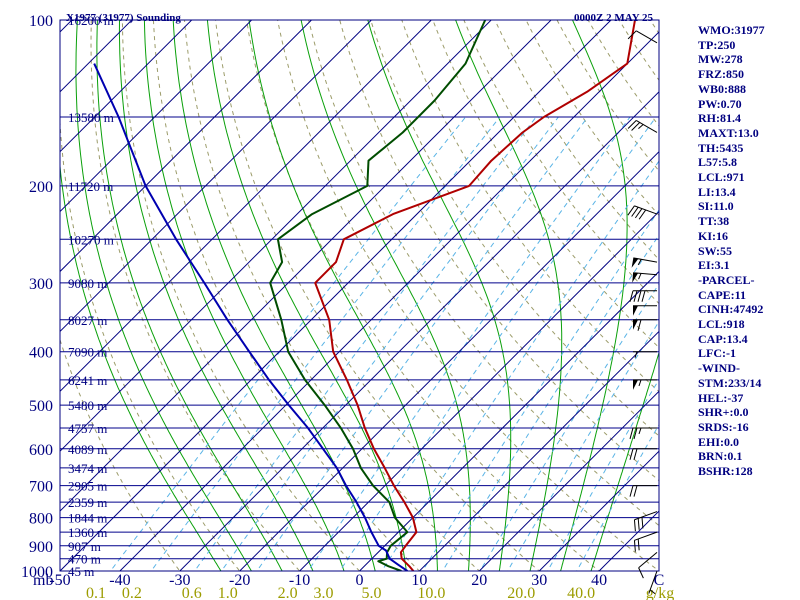  I want to click on stat-line: LCL:971, so click(721, 177).